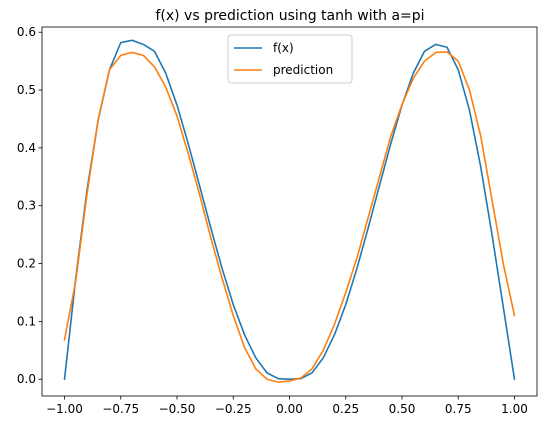 This screenshot has height=437, width=547. Describe the element at coordinates (26, 90) in the screenshot. I see `y-tick-label: 0.5` at that location.